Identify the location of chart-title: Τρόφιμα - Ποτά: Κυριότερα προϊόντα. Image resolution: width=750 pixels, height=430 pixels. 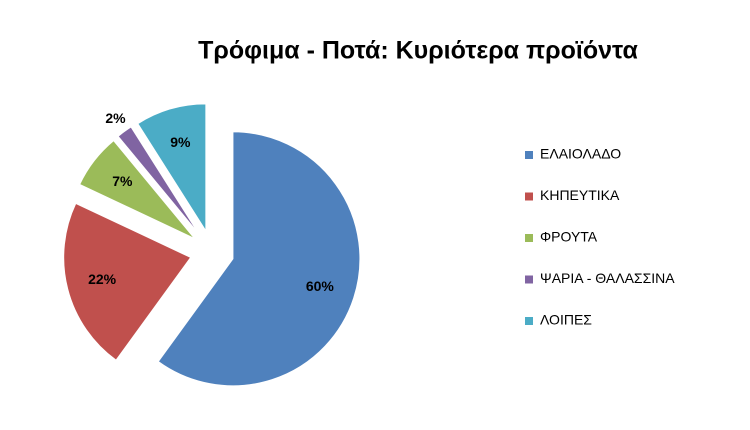
(418, 51).